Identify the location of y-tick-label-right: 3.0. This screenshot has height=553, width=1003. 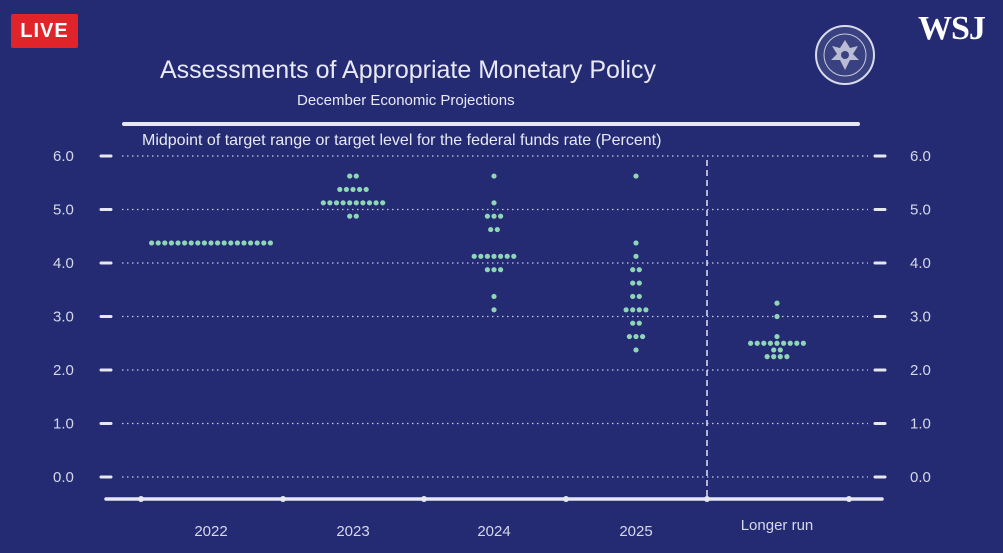
(920, 317).